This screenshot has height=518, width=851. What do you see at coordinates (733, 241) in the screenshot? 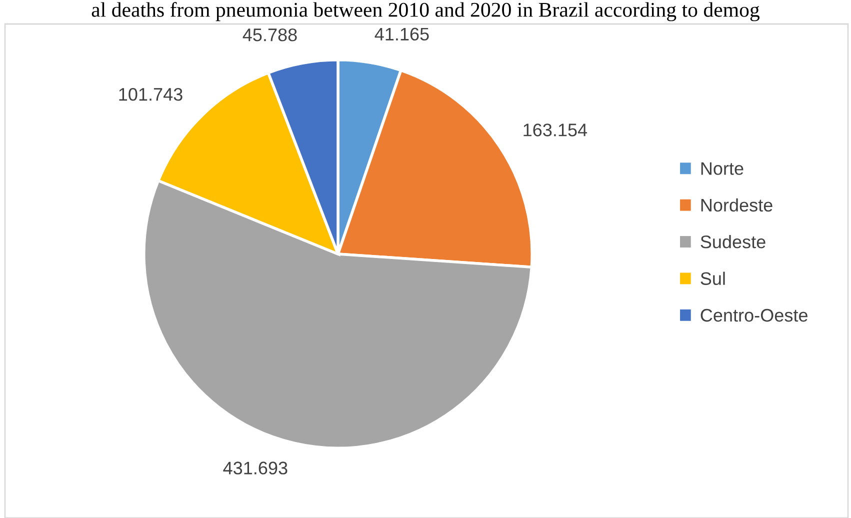
I see `legend-label: Sudeste` at bounding box center [733, 241].